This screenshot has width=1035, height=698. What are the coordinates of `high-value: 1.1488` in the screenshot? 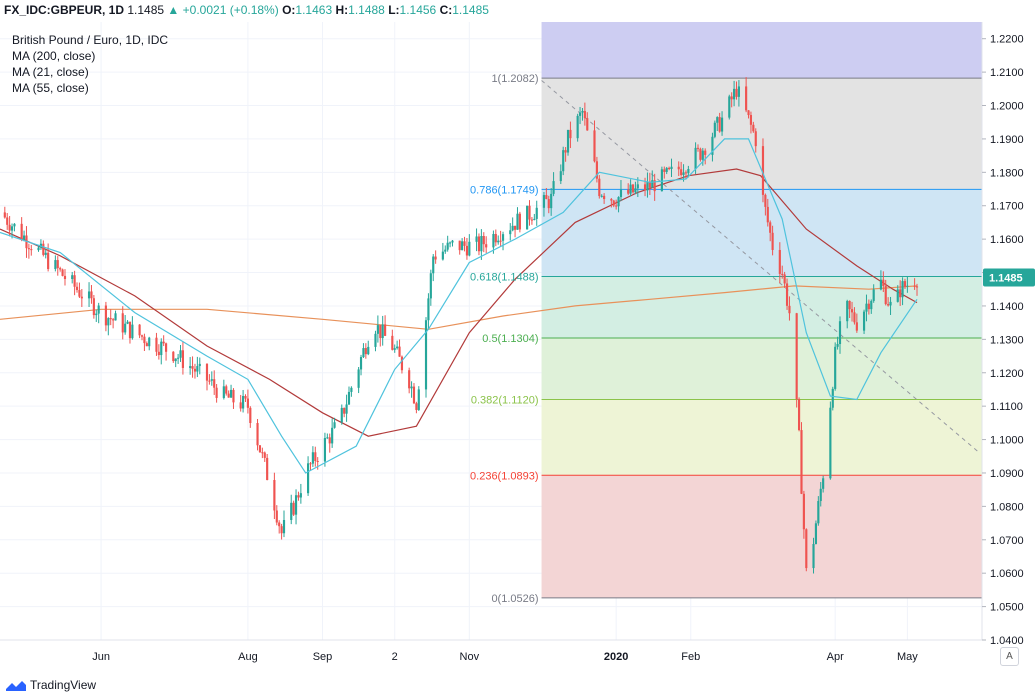 It's located at (366, 10).